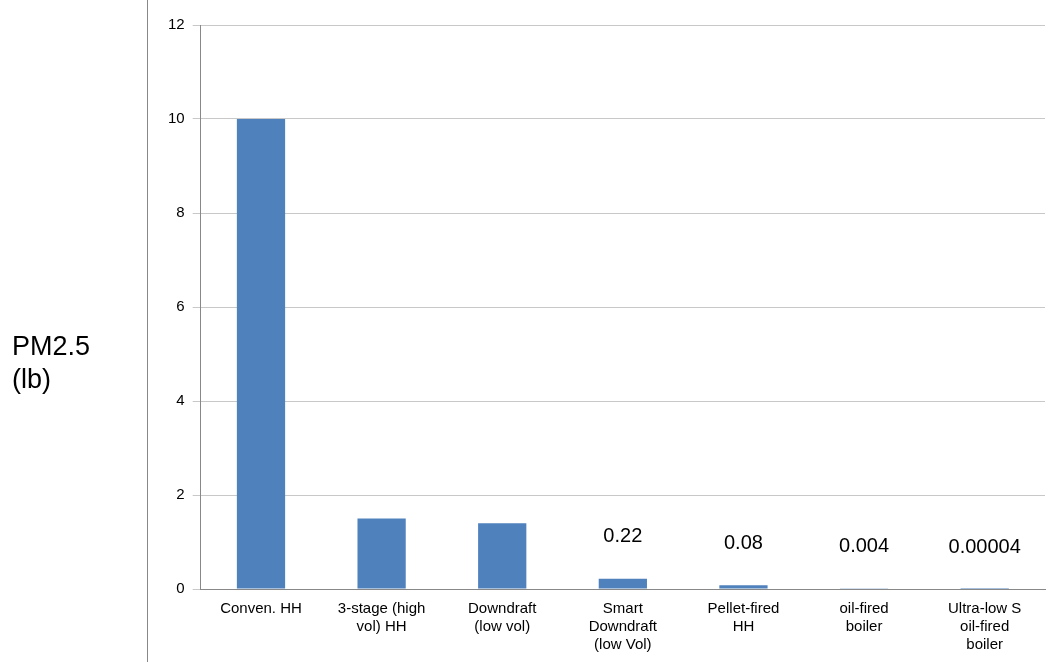 This screenshot has height=662, width=1050. What do you see at coordinates (984, 545) in the screenshot?
I see `data-label: 0.00004` at bounding box center [984, 545].